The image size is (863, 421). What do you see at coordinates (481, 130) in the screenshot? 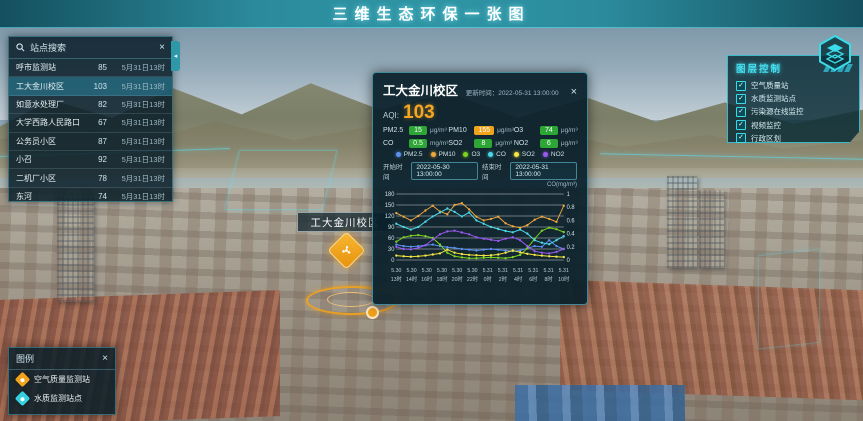
I see `pollutant-cell: PM10 155 μg/m³` at bounding box center [481, 130].